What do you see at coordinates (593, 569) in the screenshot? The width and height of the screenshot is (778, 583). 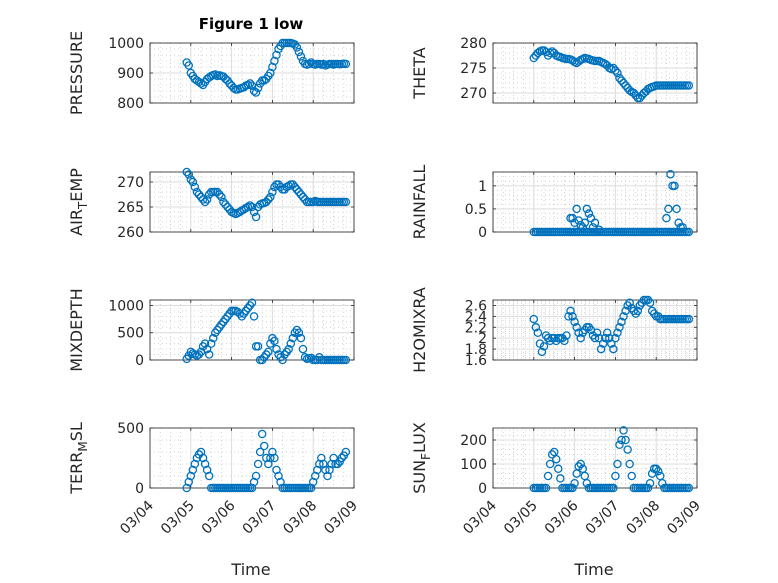 I see `x-axis-label-right: Time` at bounding box center [593, 569].